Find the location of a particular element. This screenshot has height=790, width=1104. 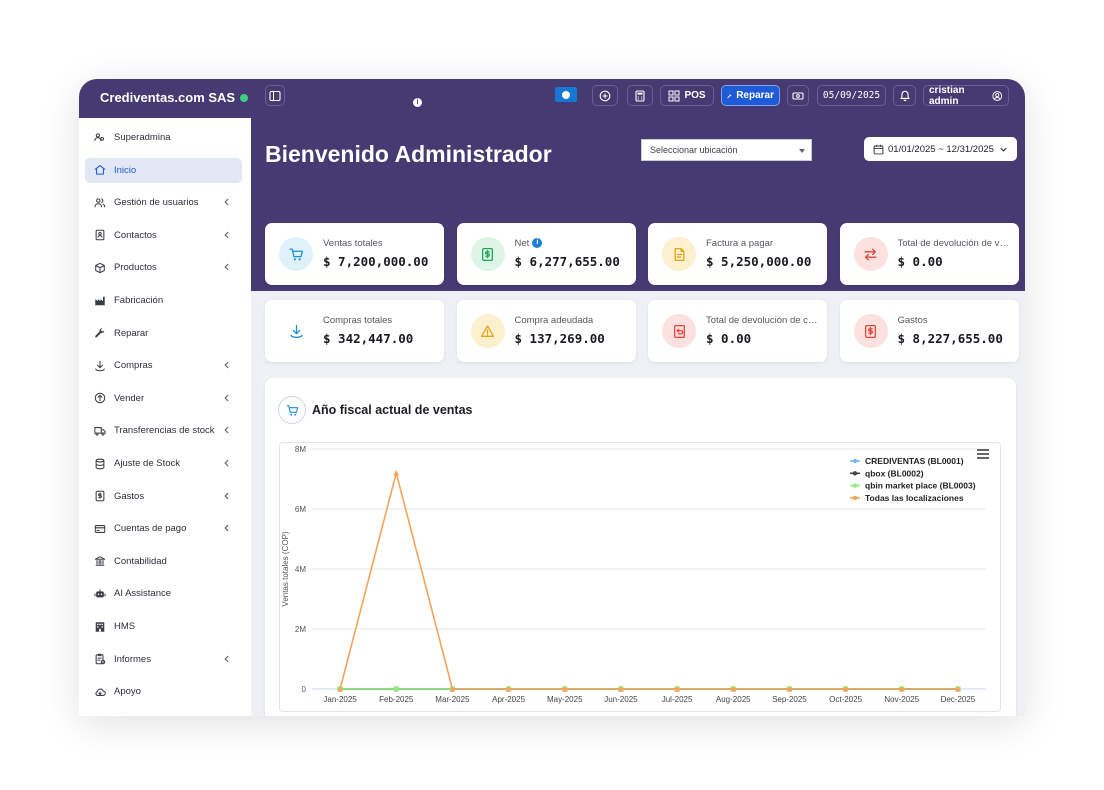

sidebar-item-vender: Vender is located at coordinates (163, 398).